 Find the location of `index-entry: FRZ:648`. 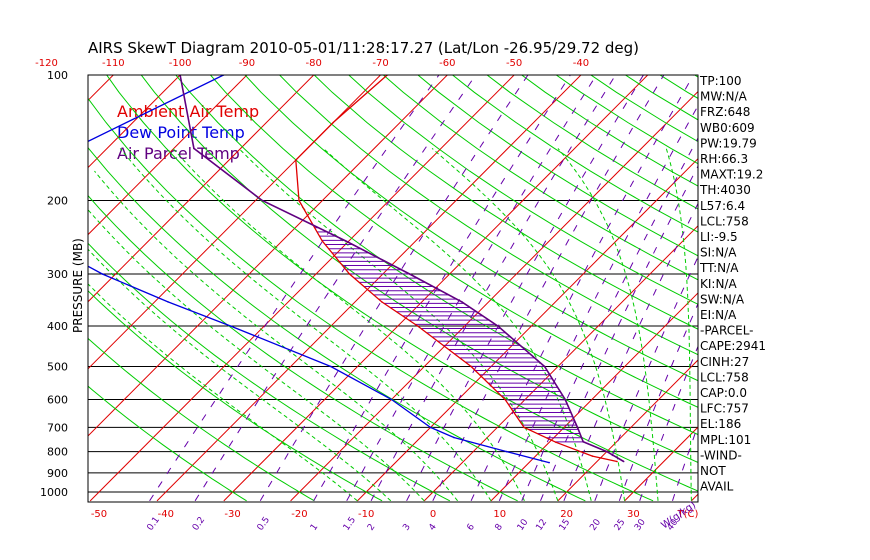

index-entry: FRZ:648 is located at coordinates (725, 112).